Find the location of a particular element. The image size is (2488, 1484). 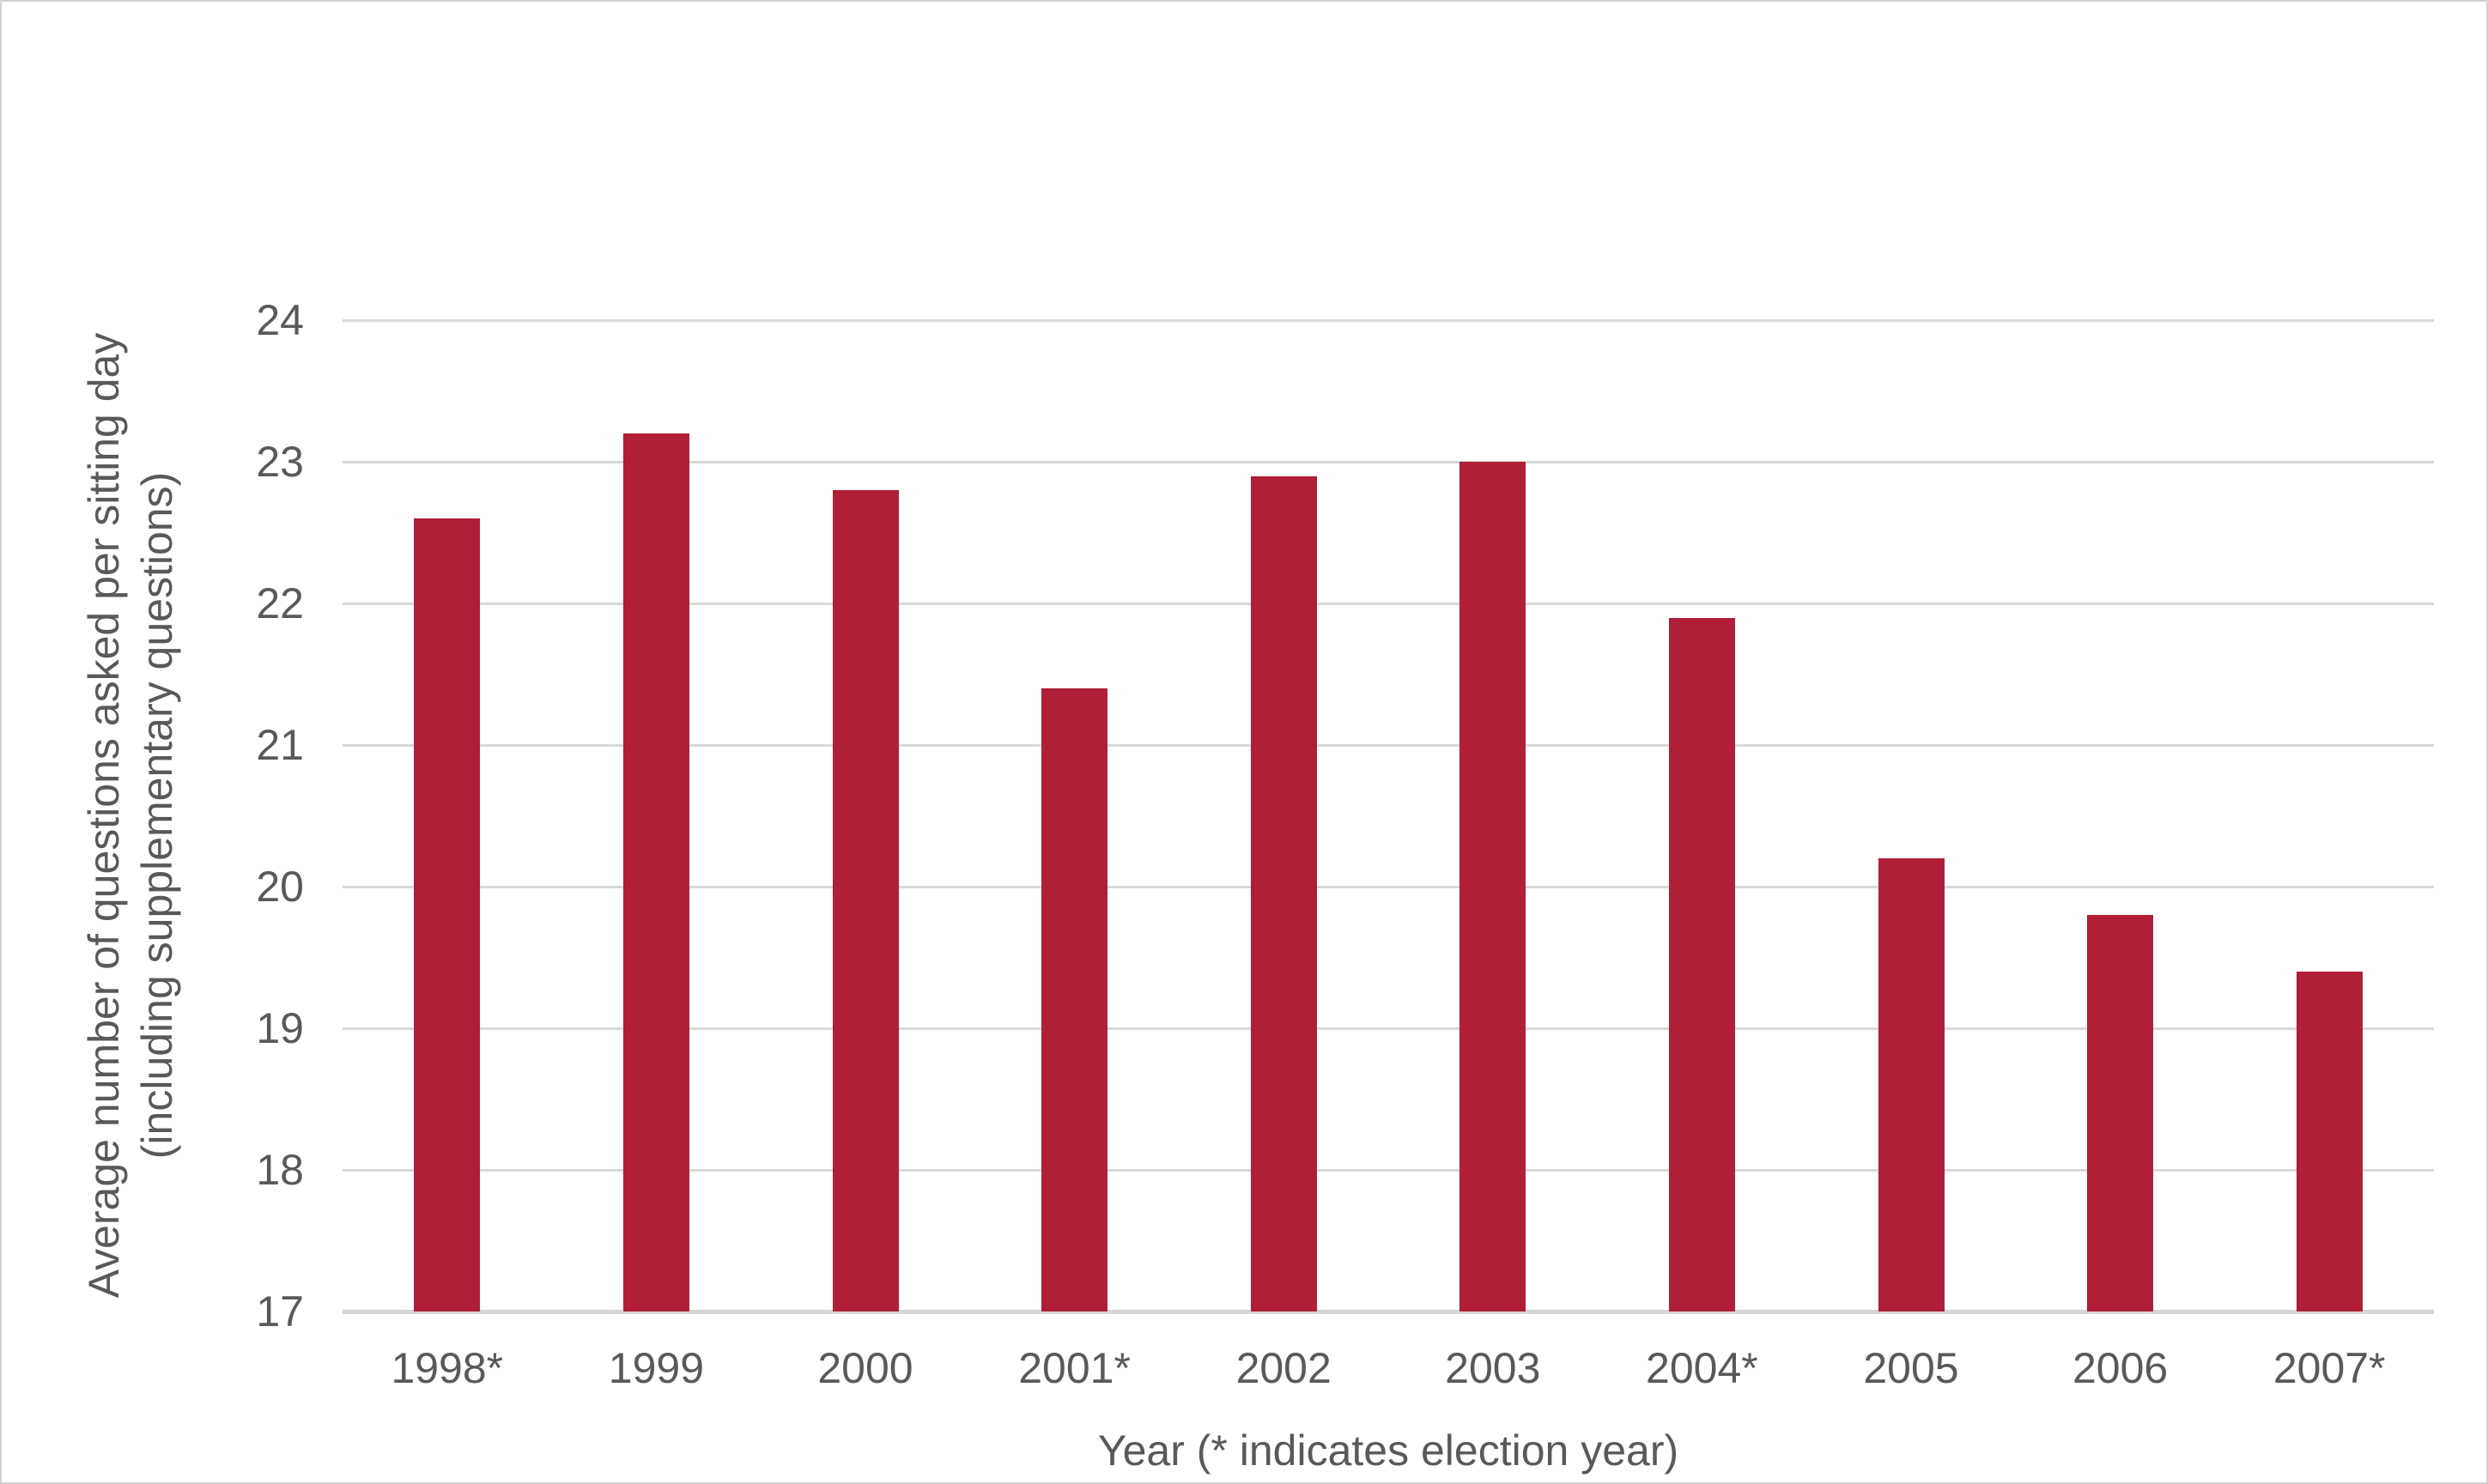

x-tick-label: 2005 is located at coordinates (1911, 1368).